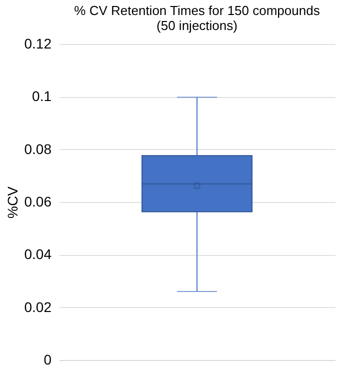 The height and width of the screenshot is (382, 350). What do you see at coordinates (38, 306) in the screenshot?
I see `y-tick-label: 0.02` at bounding box center [38, 306].